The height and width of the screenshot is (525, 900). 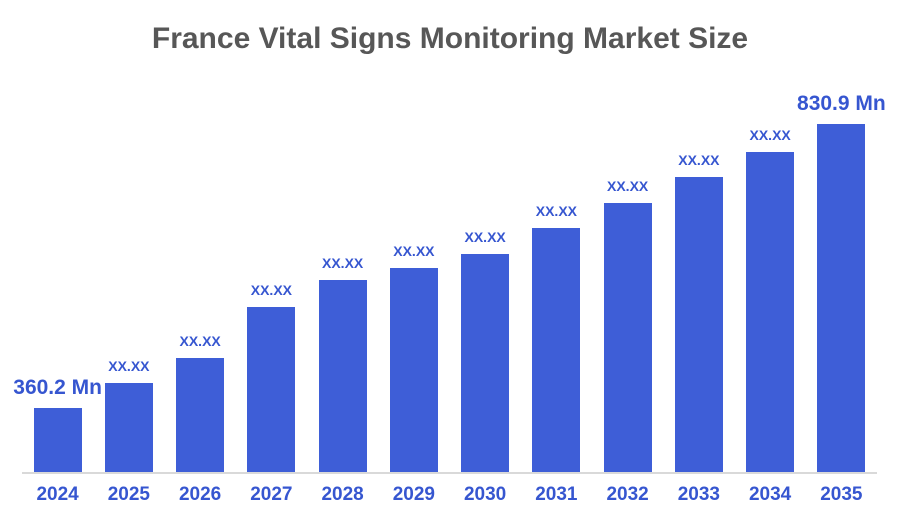 I want to click on bar-column-2026: XX.XX, so click(x=200, y=402).